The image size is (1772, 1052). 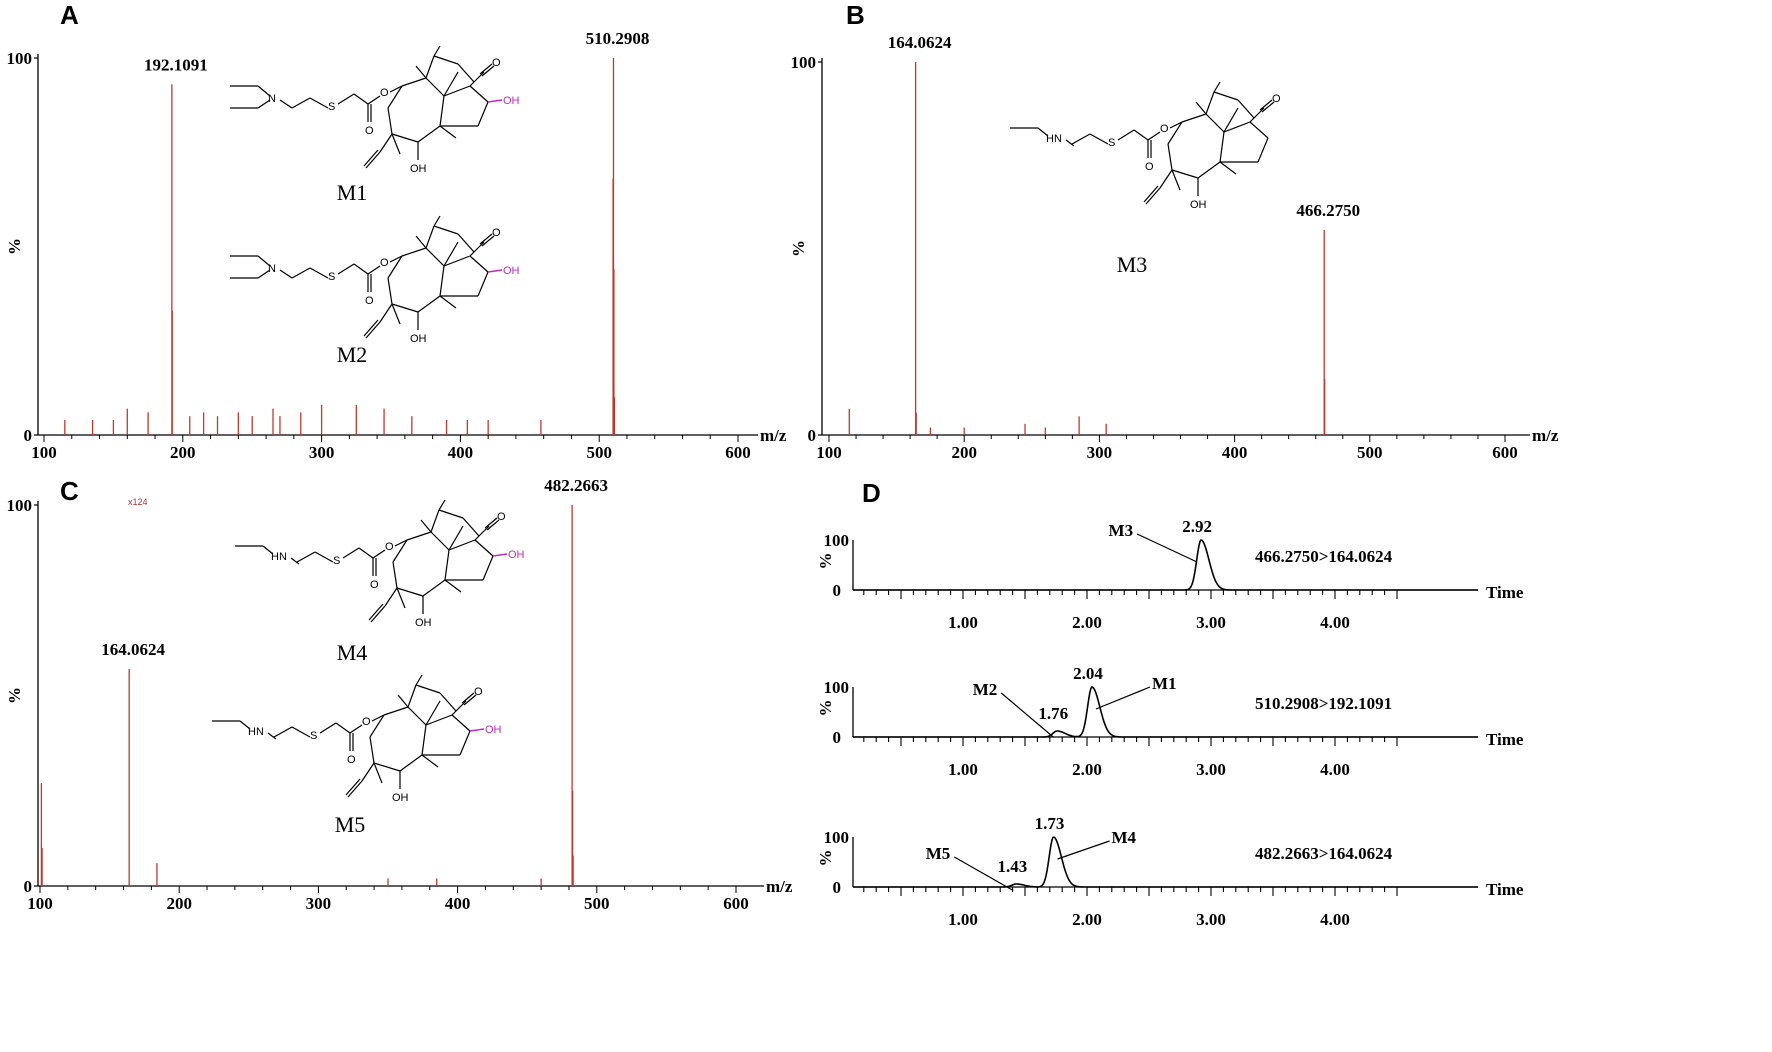 What do you see at coordinates (352, 652) in the screenshot?
I see `compound-name: M4` at bounding box center [352, 652].